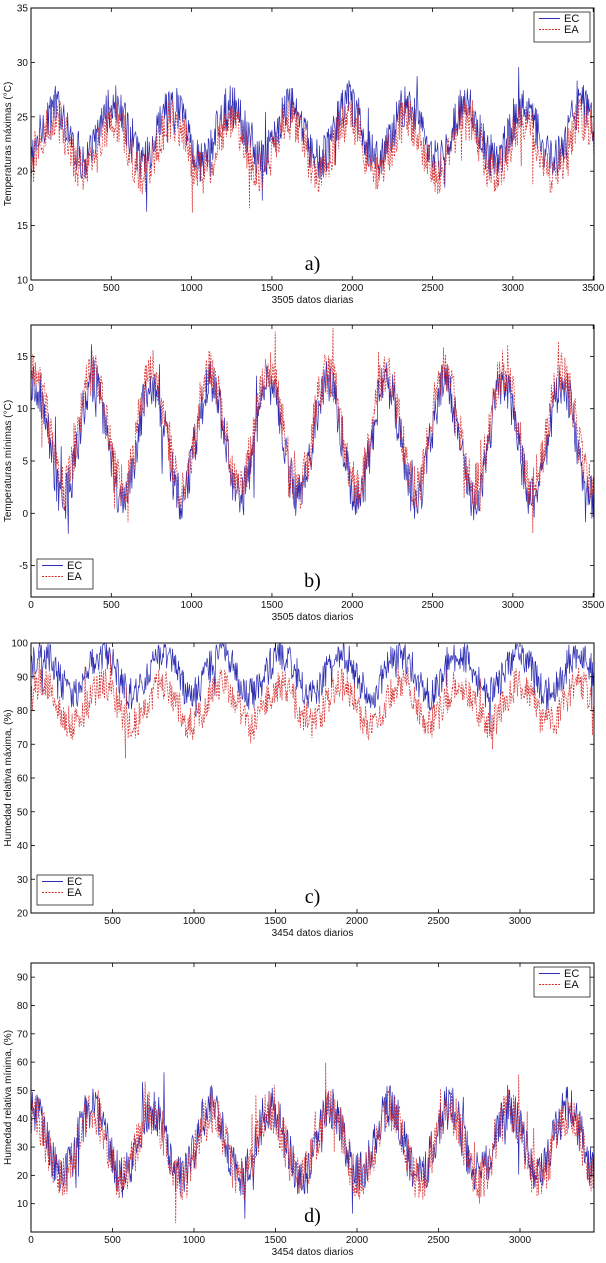 This screenshot has width=606, height=1263. Describe the element at coordinates (25, 514) in the screenshot. I see `y-tick-label: 0` at that location.